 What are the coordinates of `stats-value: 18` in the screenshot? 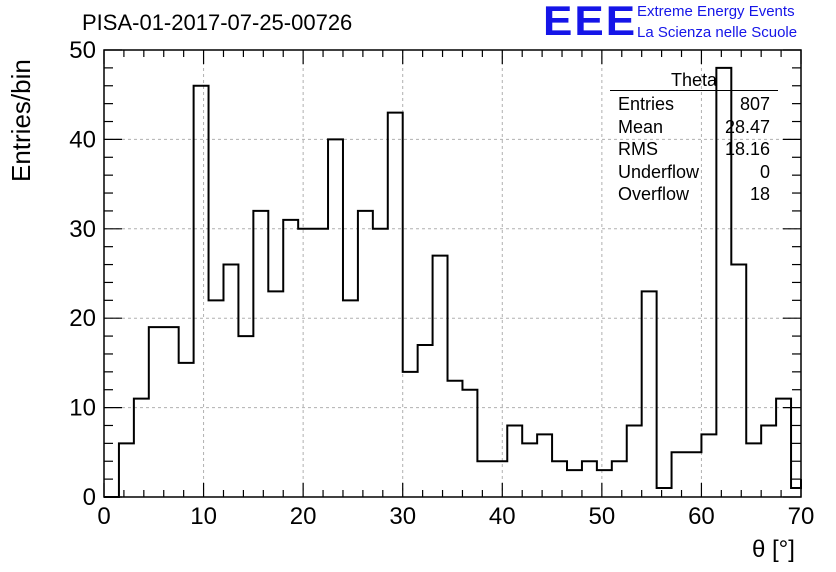 It's located at (759, 194).